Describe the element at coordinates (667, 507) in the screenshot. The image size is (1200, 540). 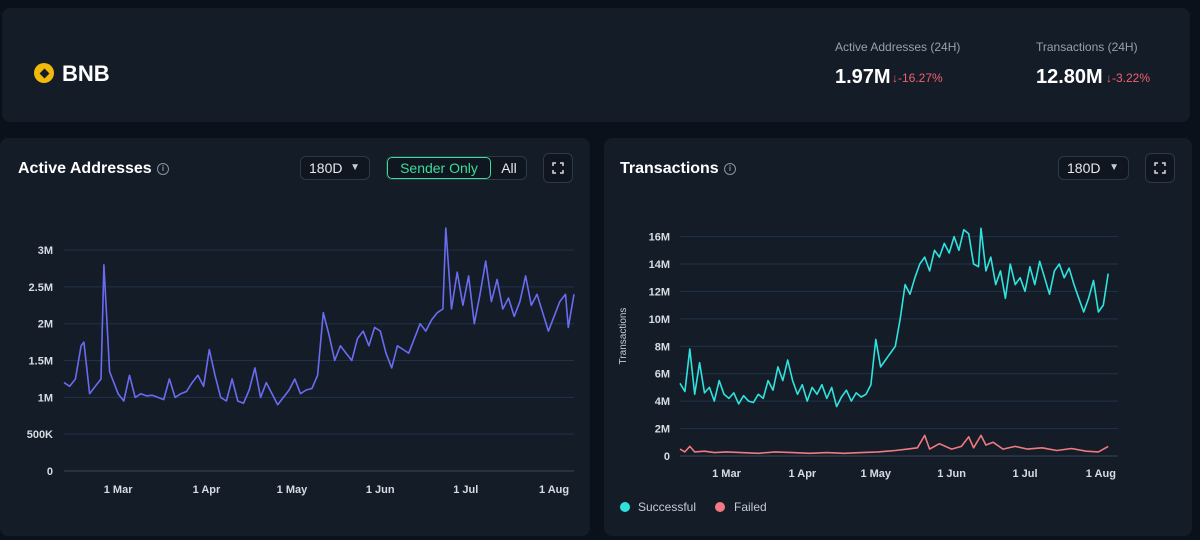
I see `legend-successful: Successful` at that location.